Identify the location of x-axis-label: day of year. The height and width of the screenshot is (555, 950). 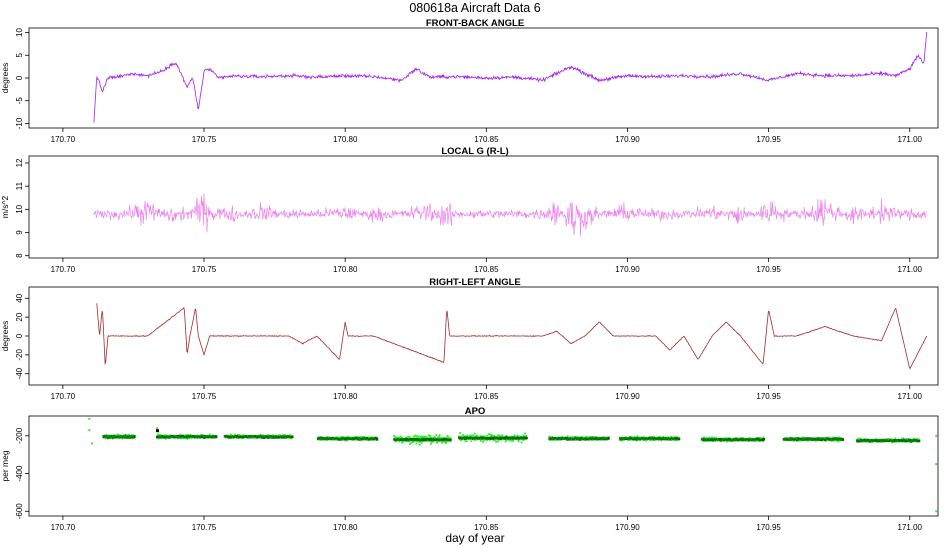
(474, 538).